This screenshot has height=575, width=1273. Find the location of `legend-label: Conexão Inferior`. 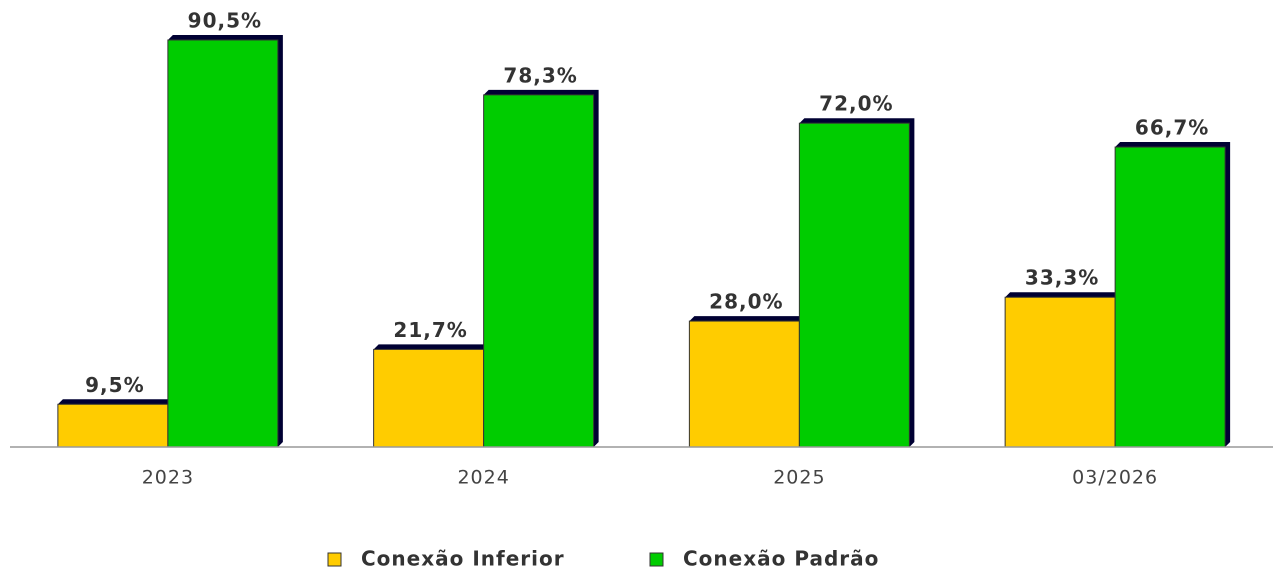

legend-label: Conexão Inferior is located at coordinates (463, 559).